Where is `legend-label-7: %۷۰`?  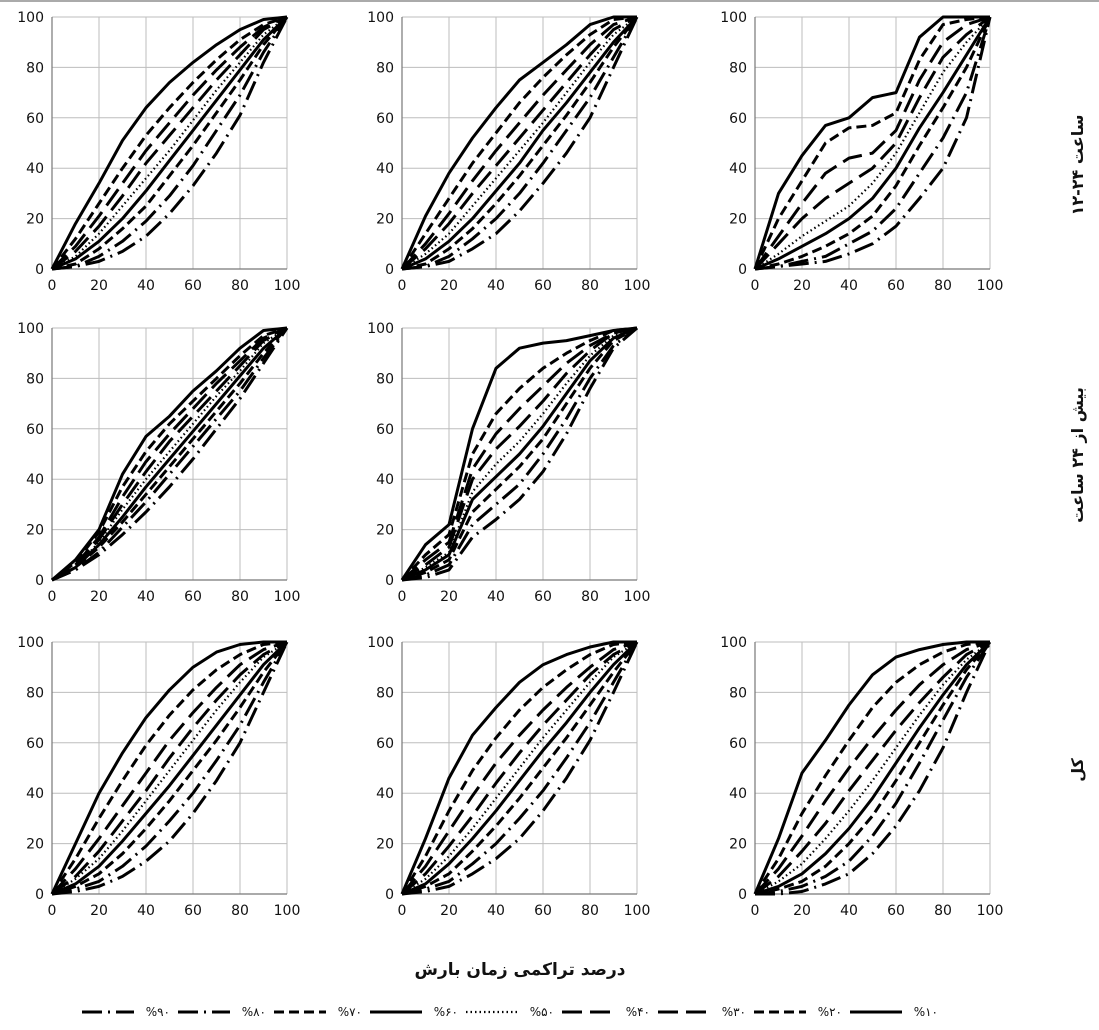 legend-label-7: %۷۰ is located at coordinates (350, 1012).